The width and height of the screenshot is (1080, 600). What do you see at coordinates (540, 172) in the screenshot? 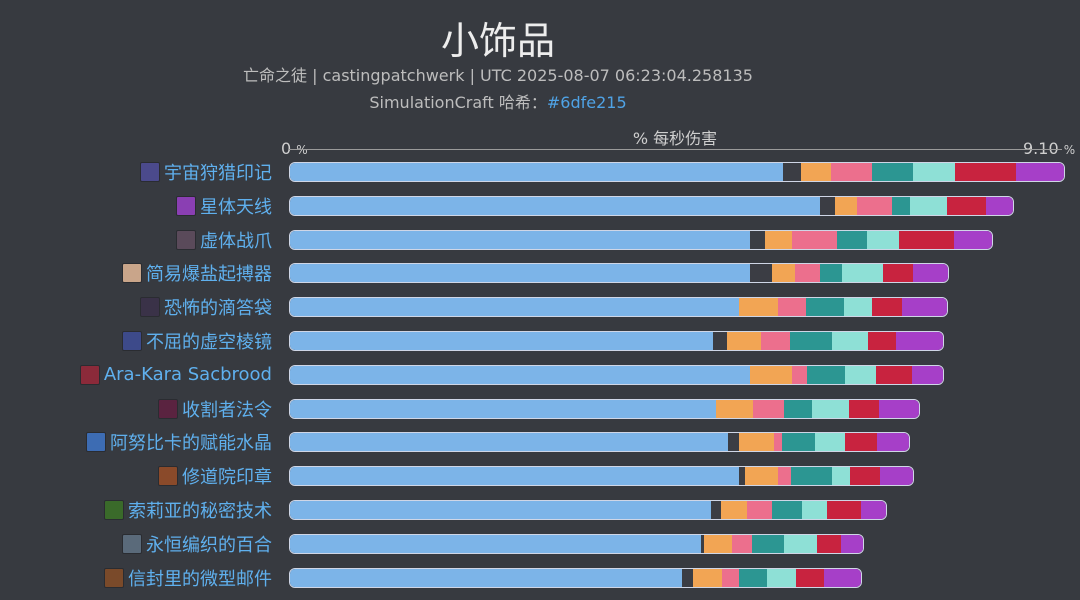
I see `bar-row: 宇宙狩猎印记` at bounding box center [540, 172].